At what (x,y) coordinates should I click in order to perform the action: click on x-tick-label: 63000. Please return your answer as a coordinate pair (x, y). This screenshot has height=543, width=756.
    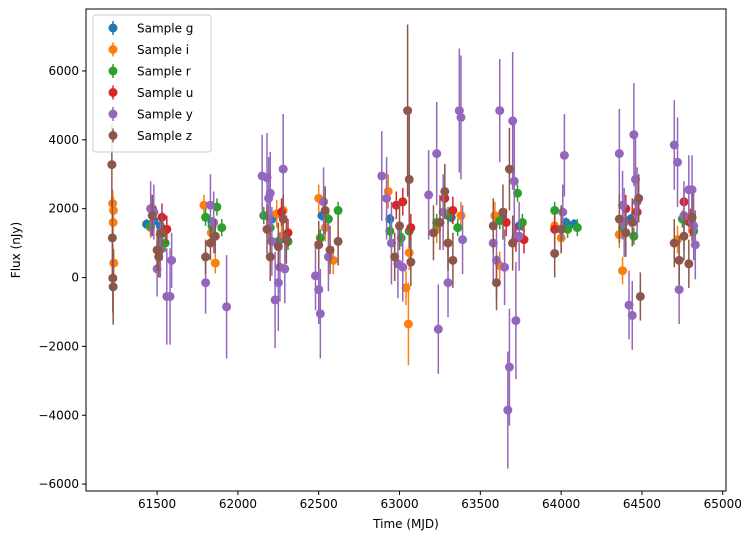
    Looking at the image, I should click on (399, 504).